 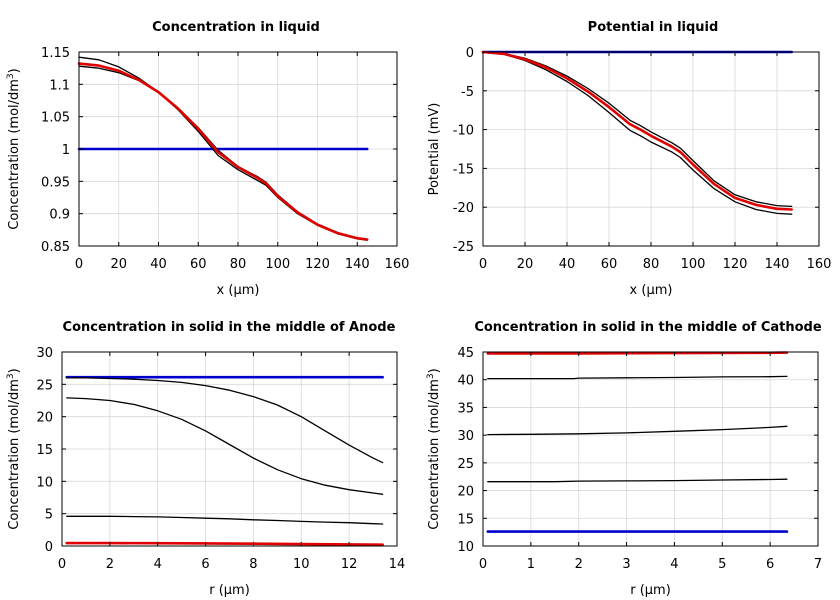 I want to click on y-tick-label: -15, so click(x=463, y=169).